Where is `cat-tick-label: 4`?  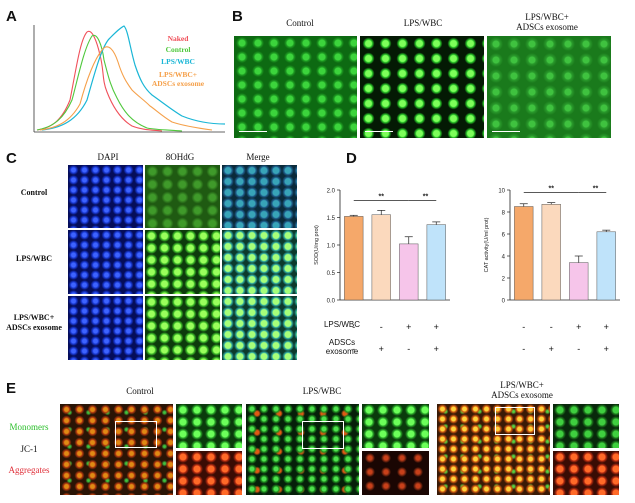 cat-tick-label: 4 is located at coordinates (504, 258).